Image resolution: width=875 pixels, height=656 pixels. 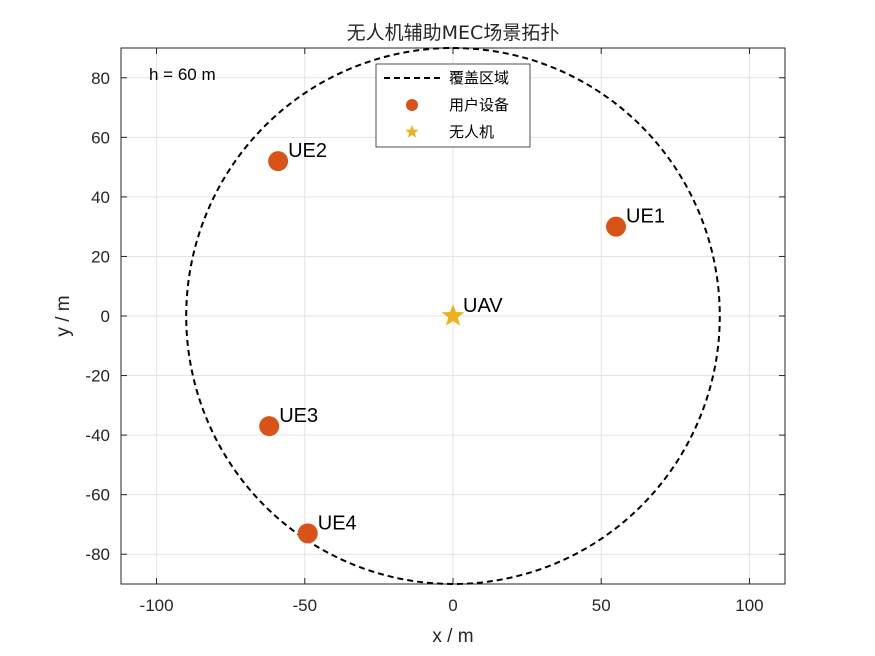 What do you see at coordinates (304, 605) in the screenshot?
I see `x-tick-label: -50` at bounding box center [304, 605].